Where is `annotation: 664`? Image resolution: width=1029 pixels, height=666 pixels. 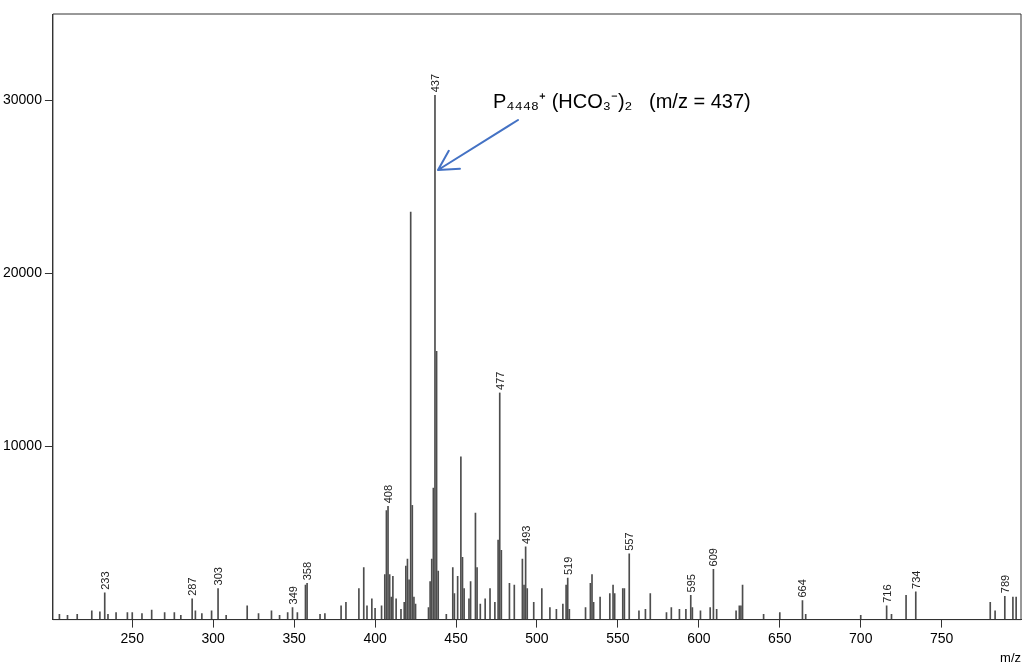
annotation: 664 is located at coordinates (802, 588).